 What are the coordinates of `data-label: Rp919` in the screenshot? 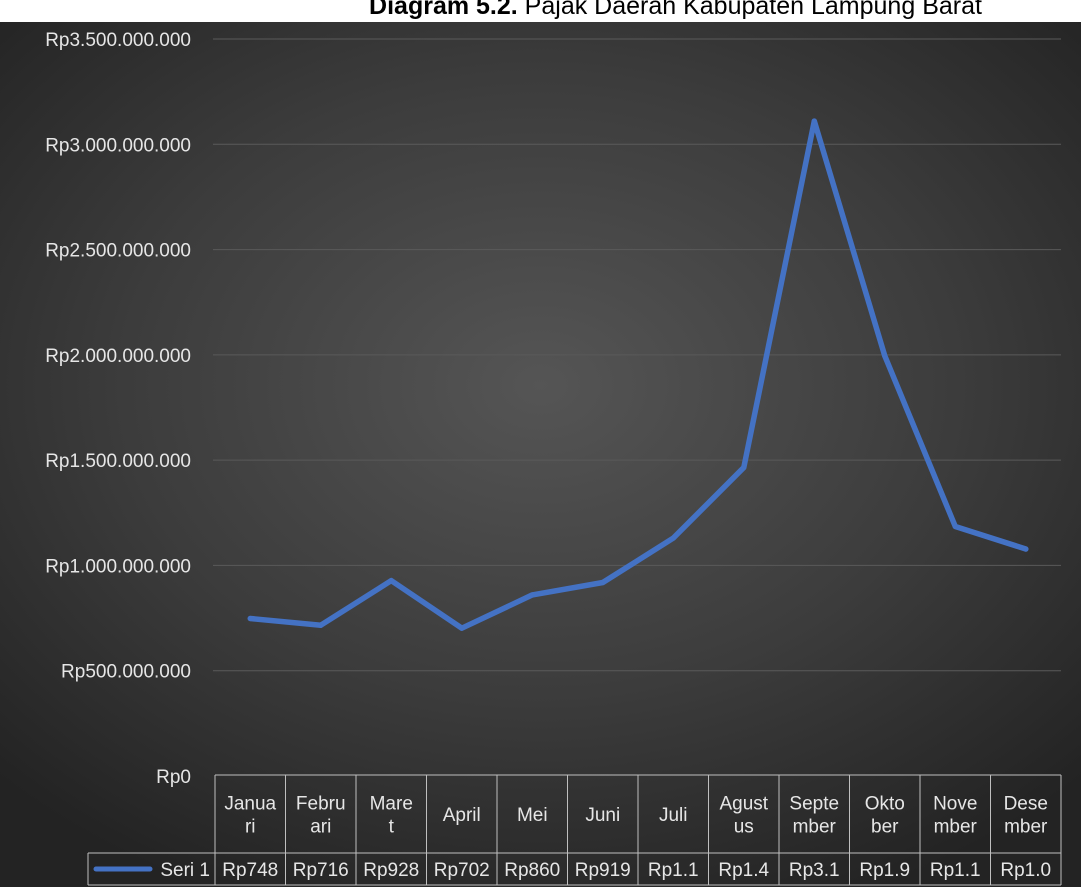 It's located at (603, 870).